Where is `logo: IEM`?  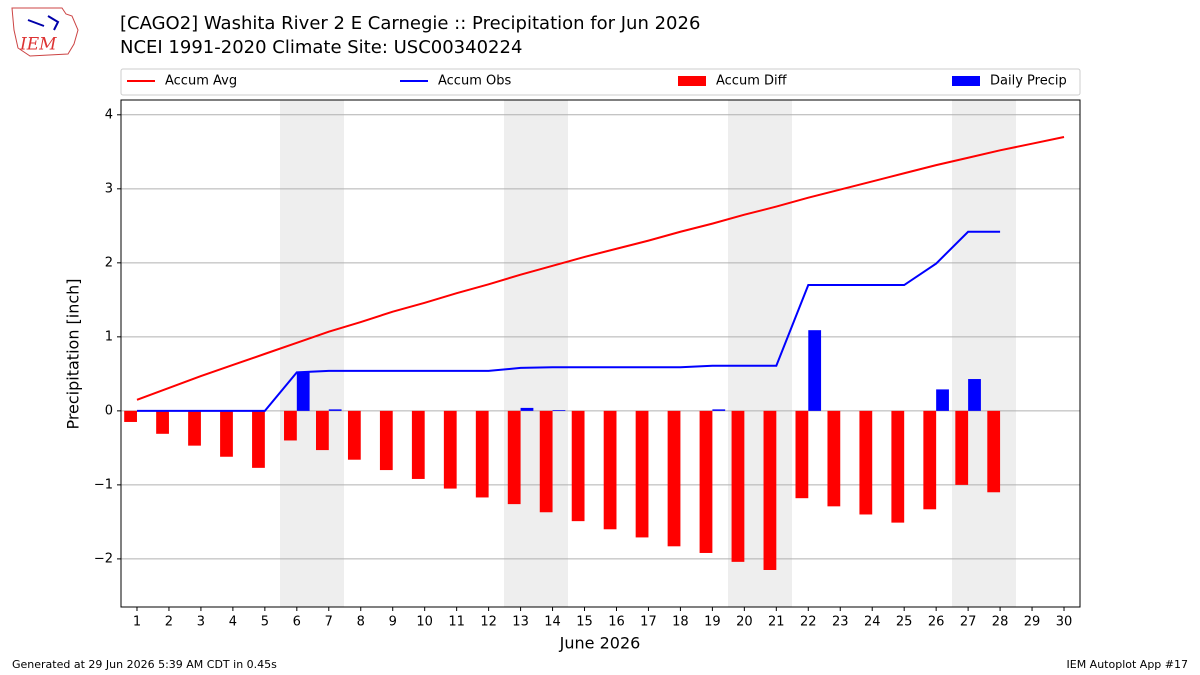
logo: IEM is located at coordinates (45, 32).